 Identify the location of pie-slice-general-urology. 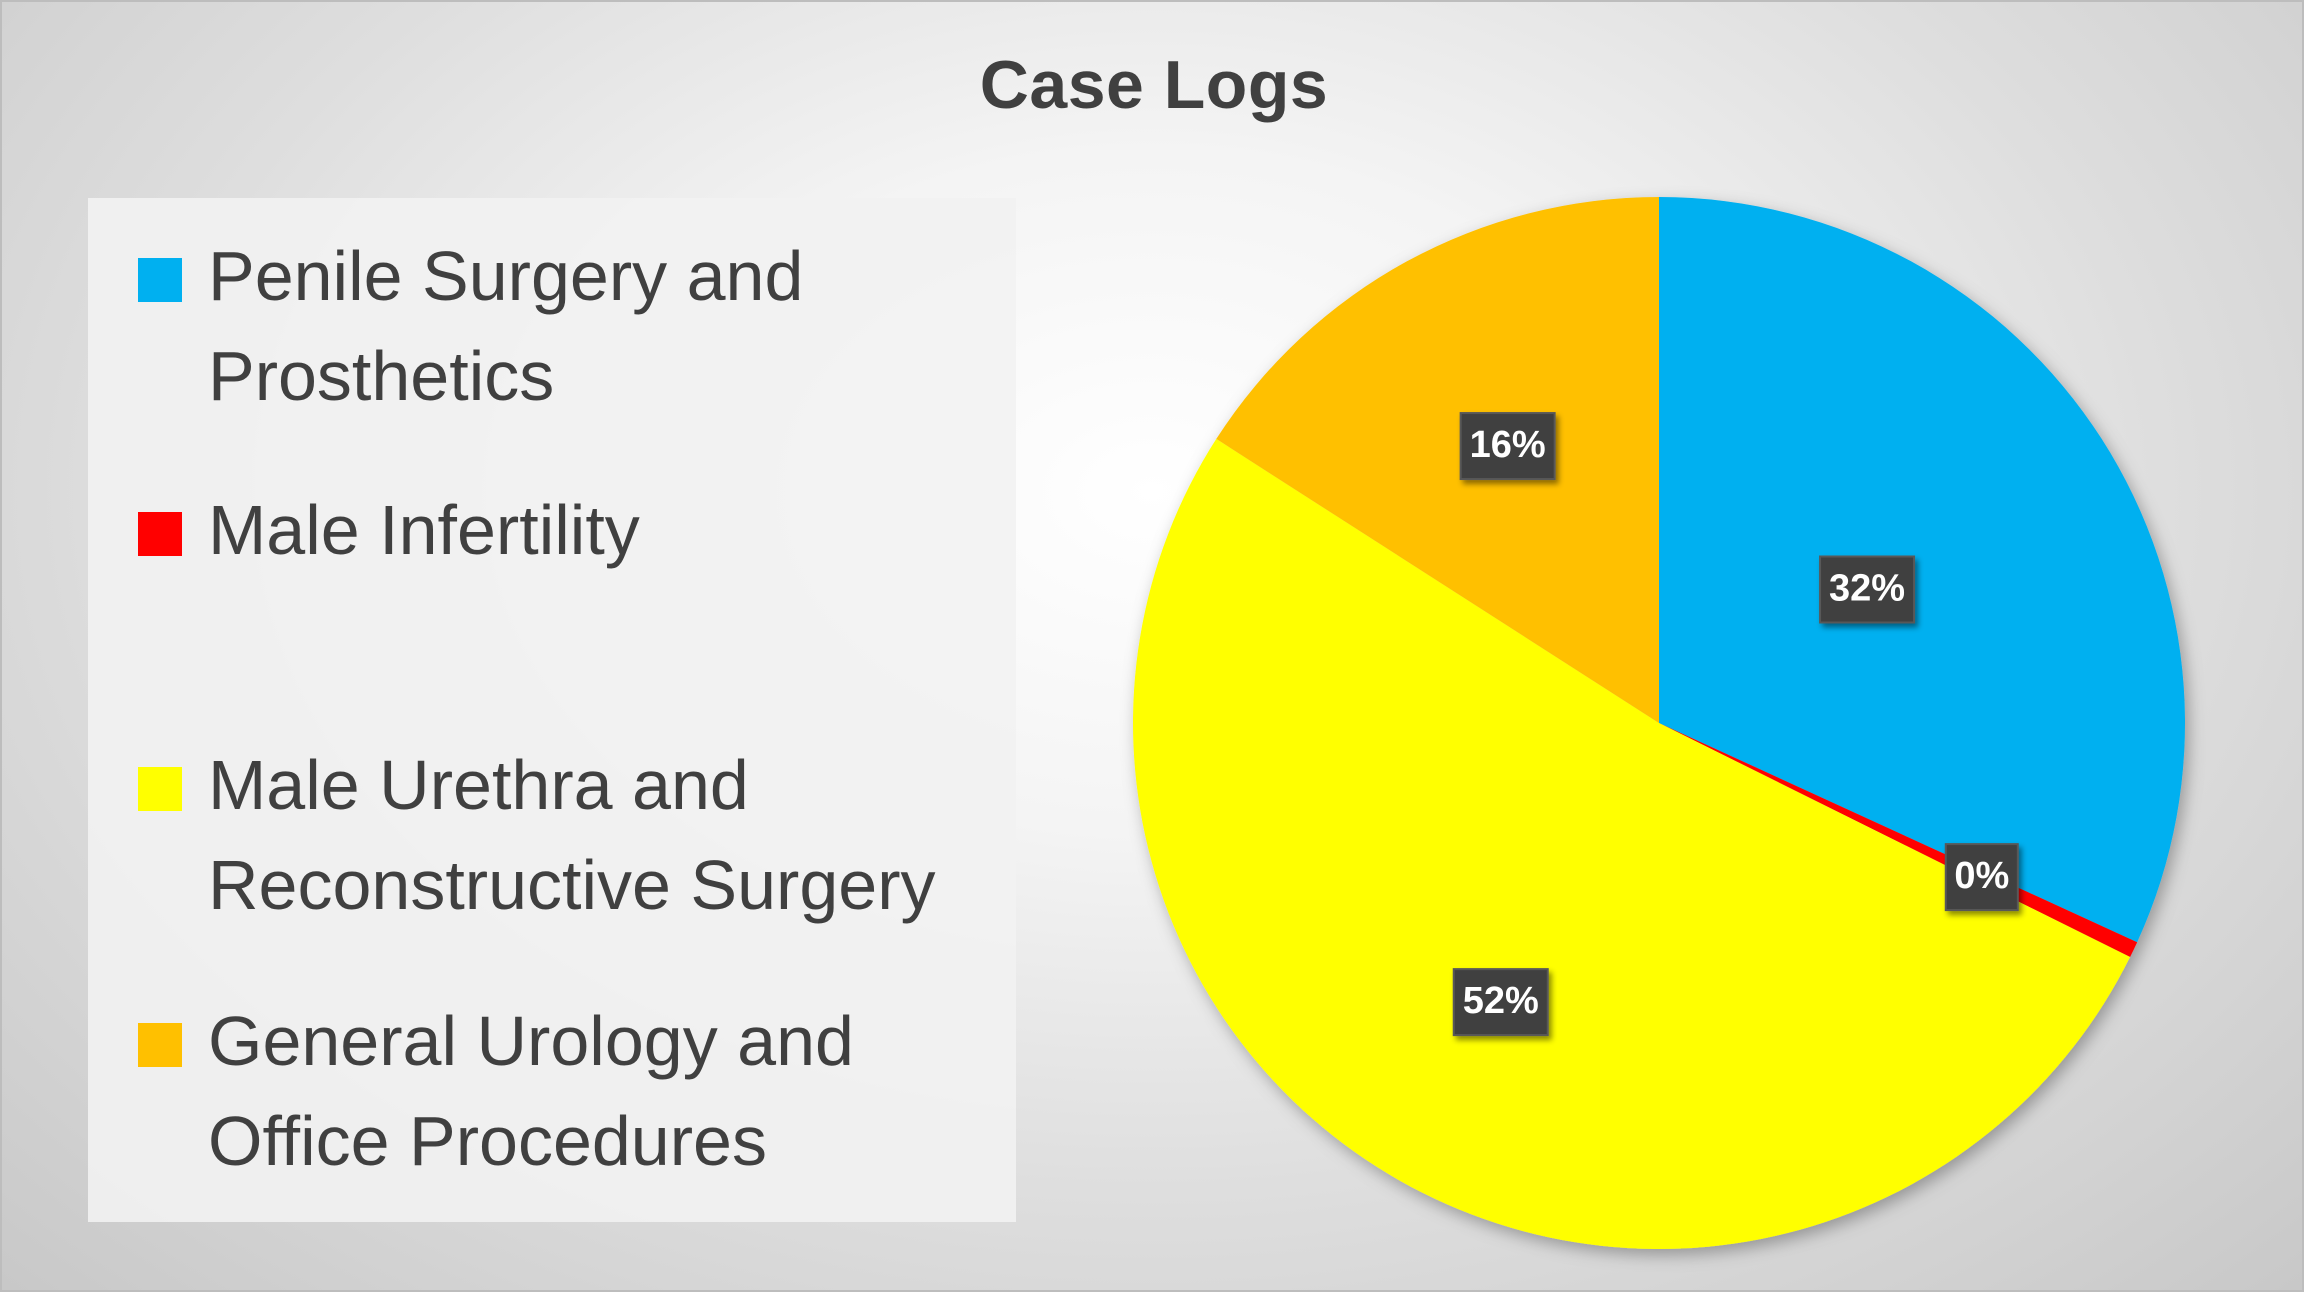
(1437, 460).